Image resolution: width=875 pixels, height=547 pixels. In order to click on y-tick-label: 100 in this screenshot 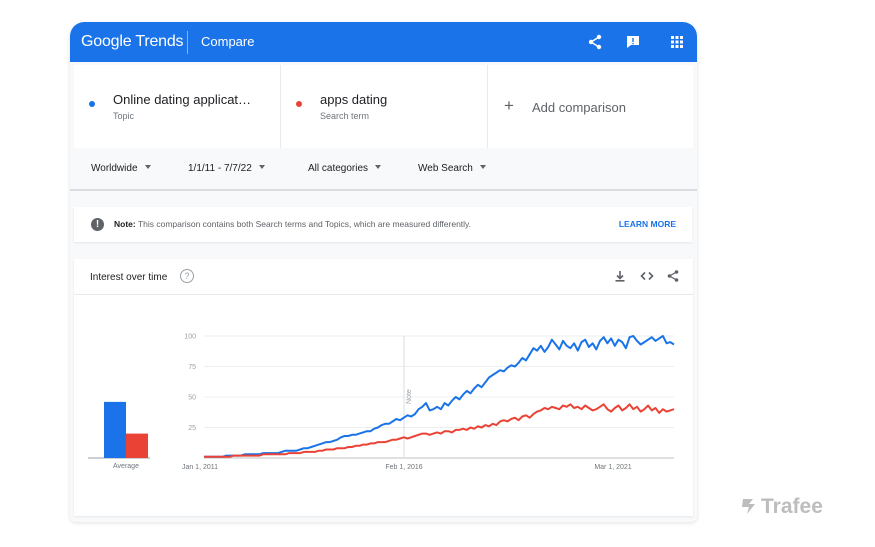, I will do `click(190, 337)`.